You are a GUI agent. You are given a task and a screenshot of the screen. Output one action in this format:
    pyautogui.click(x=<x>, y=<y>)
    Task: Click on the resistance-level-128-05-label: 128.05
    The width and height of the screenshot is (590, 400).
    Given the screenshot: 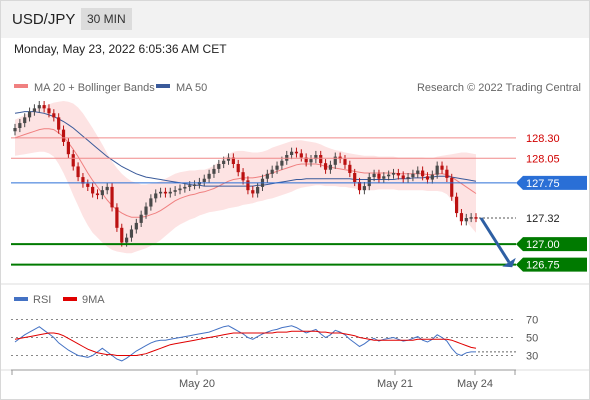 What is the action you would take?
    pyautogui.click(x=543, y=159)
    